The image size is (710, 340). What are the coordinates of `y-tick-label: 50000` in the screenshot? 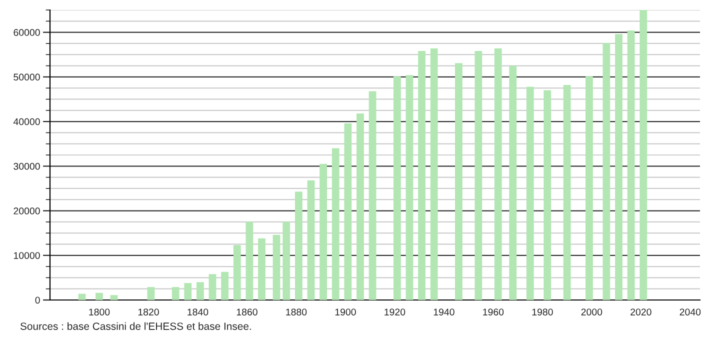 It's located at (27, 77).